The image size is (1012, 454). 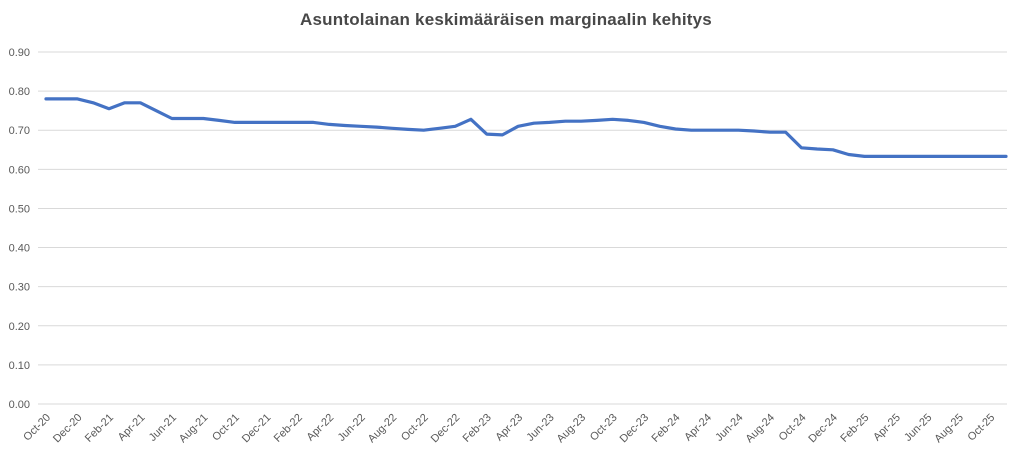 I want to click on x-axis-tick-label: Dec-21, so click(x=257, y=429).